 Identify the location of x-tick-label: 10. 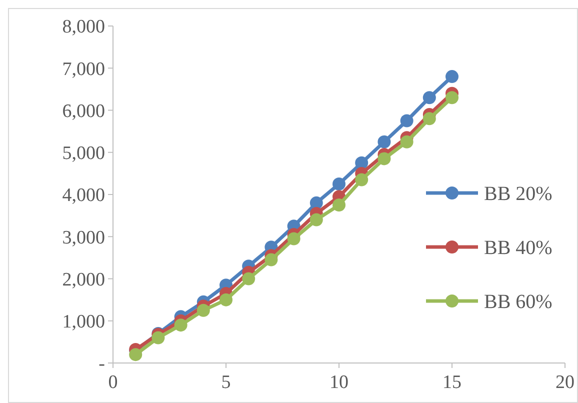
(339, 382).